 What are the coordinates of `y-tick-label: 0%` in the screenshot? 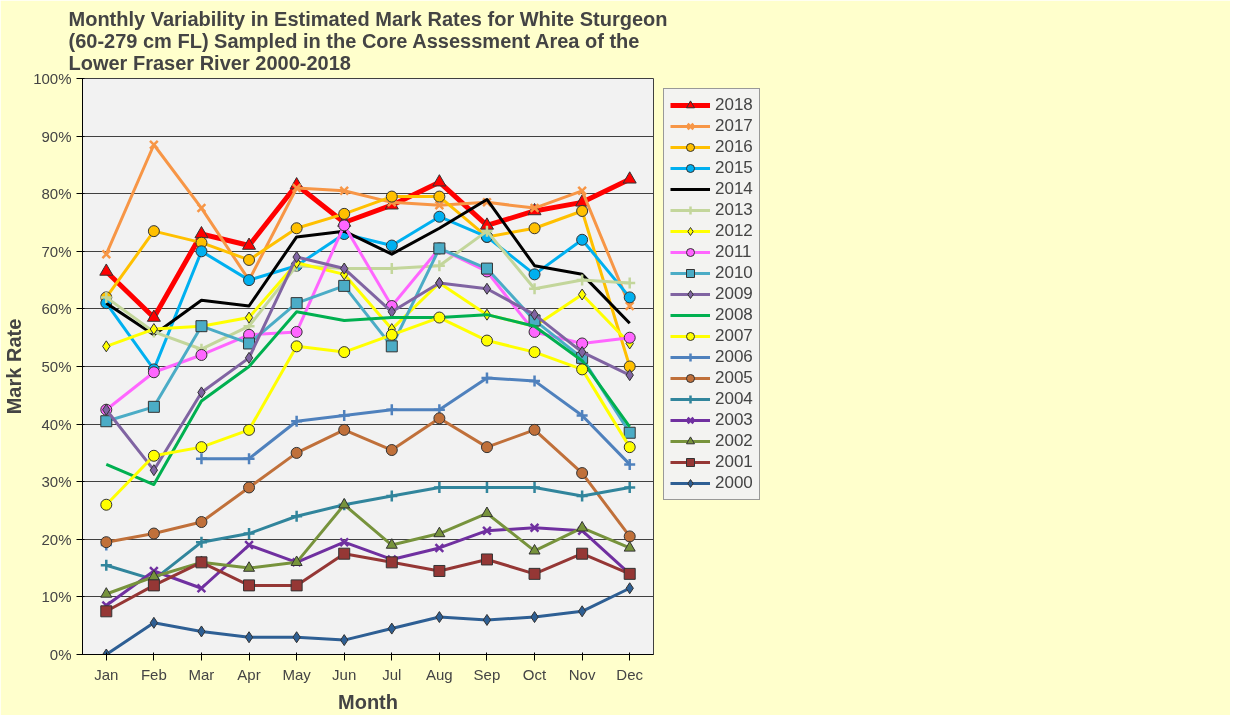 It's located at (60, 654).